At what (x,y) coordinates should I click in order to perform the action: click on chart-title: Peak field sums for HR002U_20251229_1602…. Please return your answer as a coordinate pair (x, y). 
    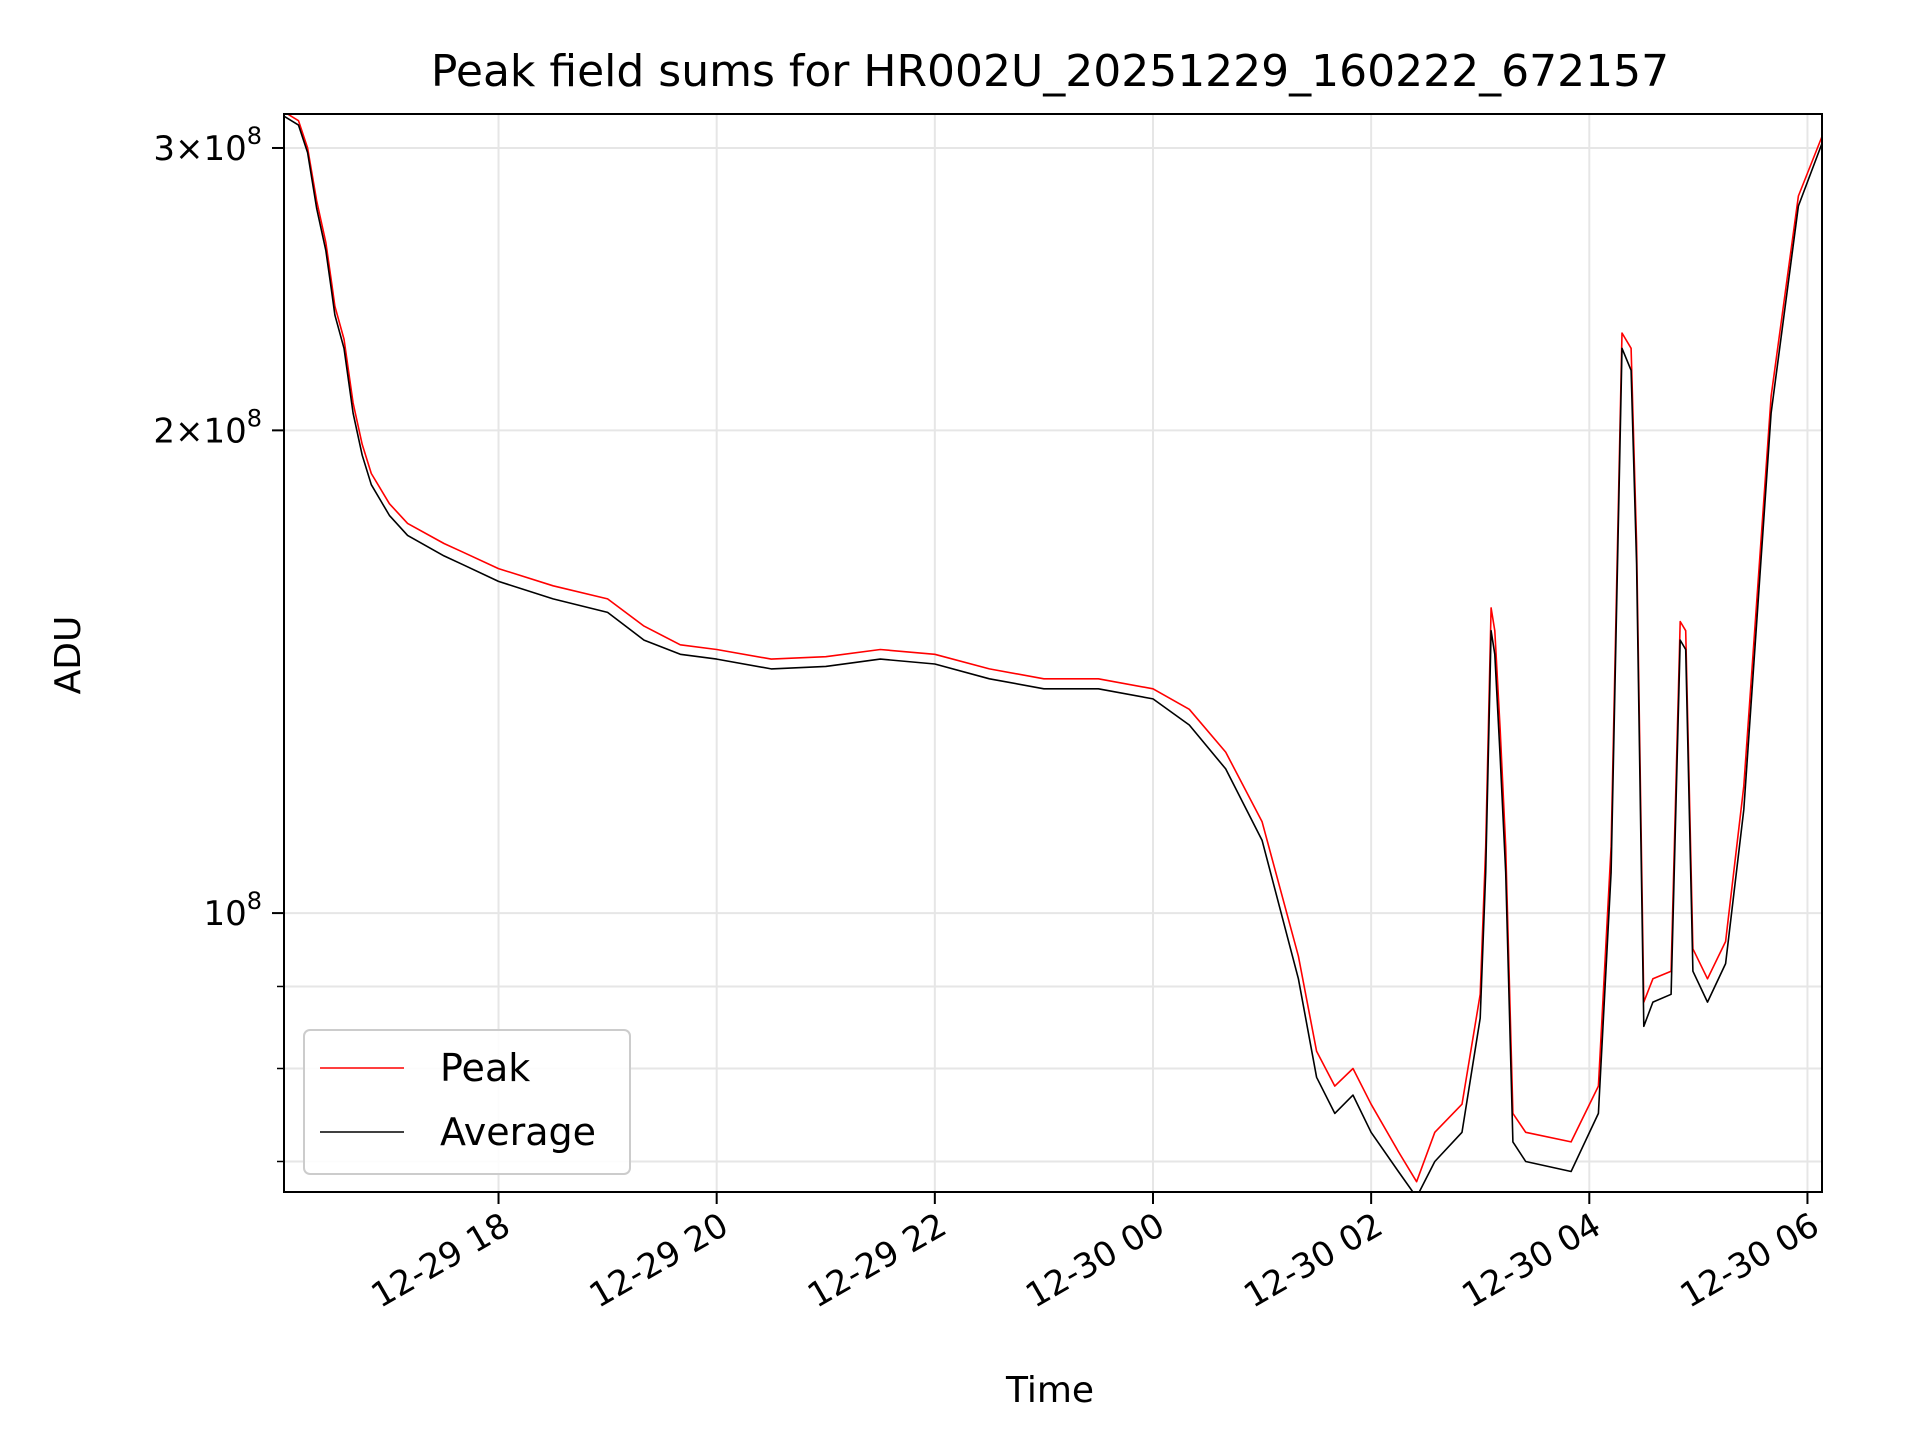
    Looking at the image, I should click on (1050, 71).